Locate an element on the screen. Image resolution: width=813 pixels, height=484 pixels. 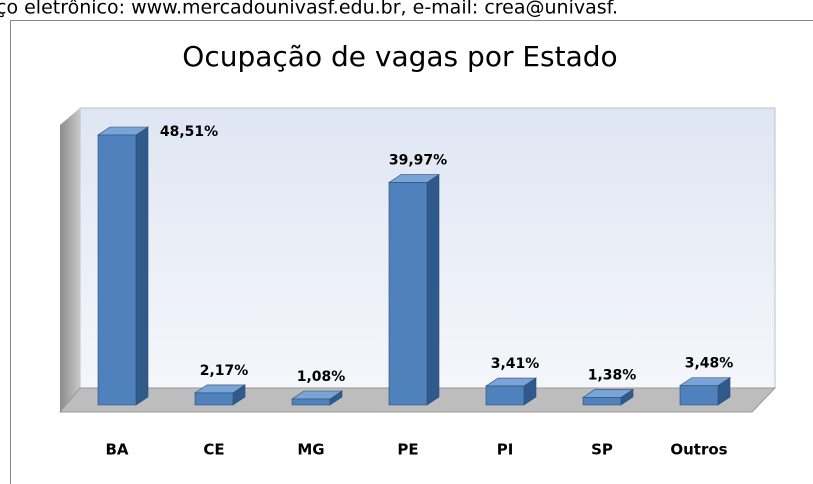
data-label: 1,38% is located at coordinates (612, 375).